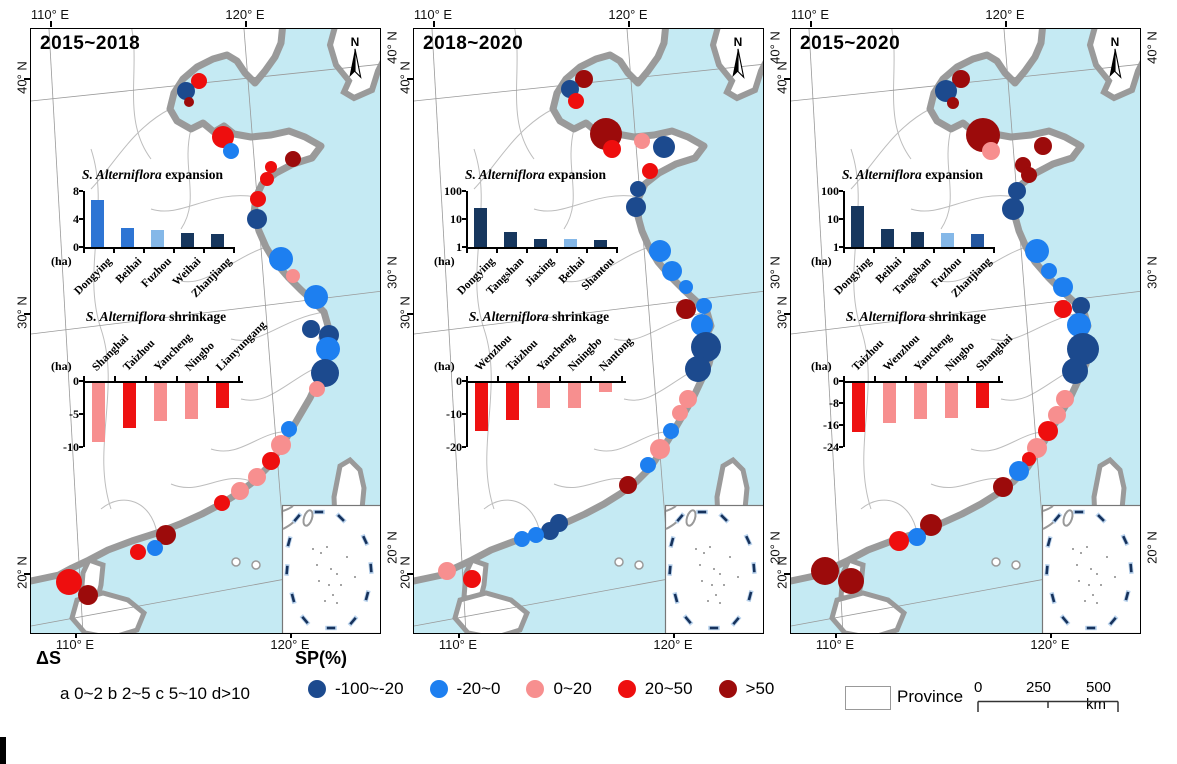 The height and width of the screenshot is (764, 1177). I want to click on north-label: N, so click(1115, 42).